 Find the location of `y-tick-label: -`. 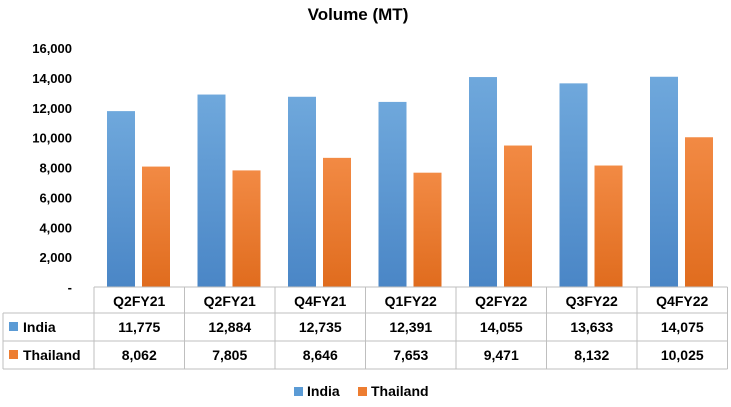

y-tick-label: - is located at coordinates (70, 287).